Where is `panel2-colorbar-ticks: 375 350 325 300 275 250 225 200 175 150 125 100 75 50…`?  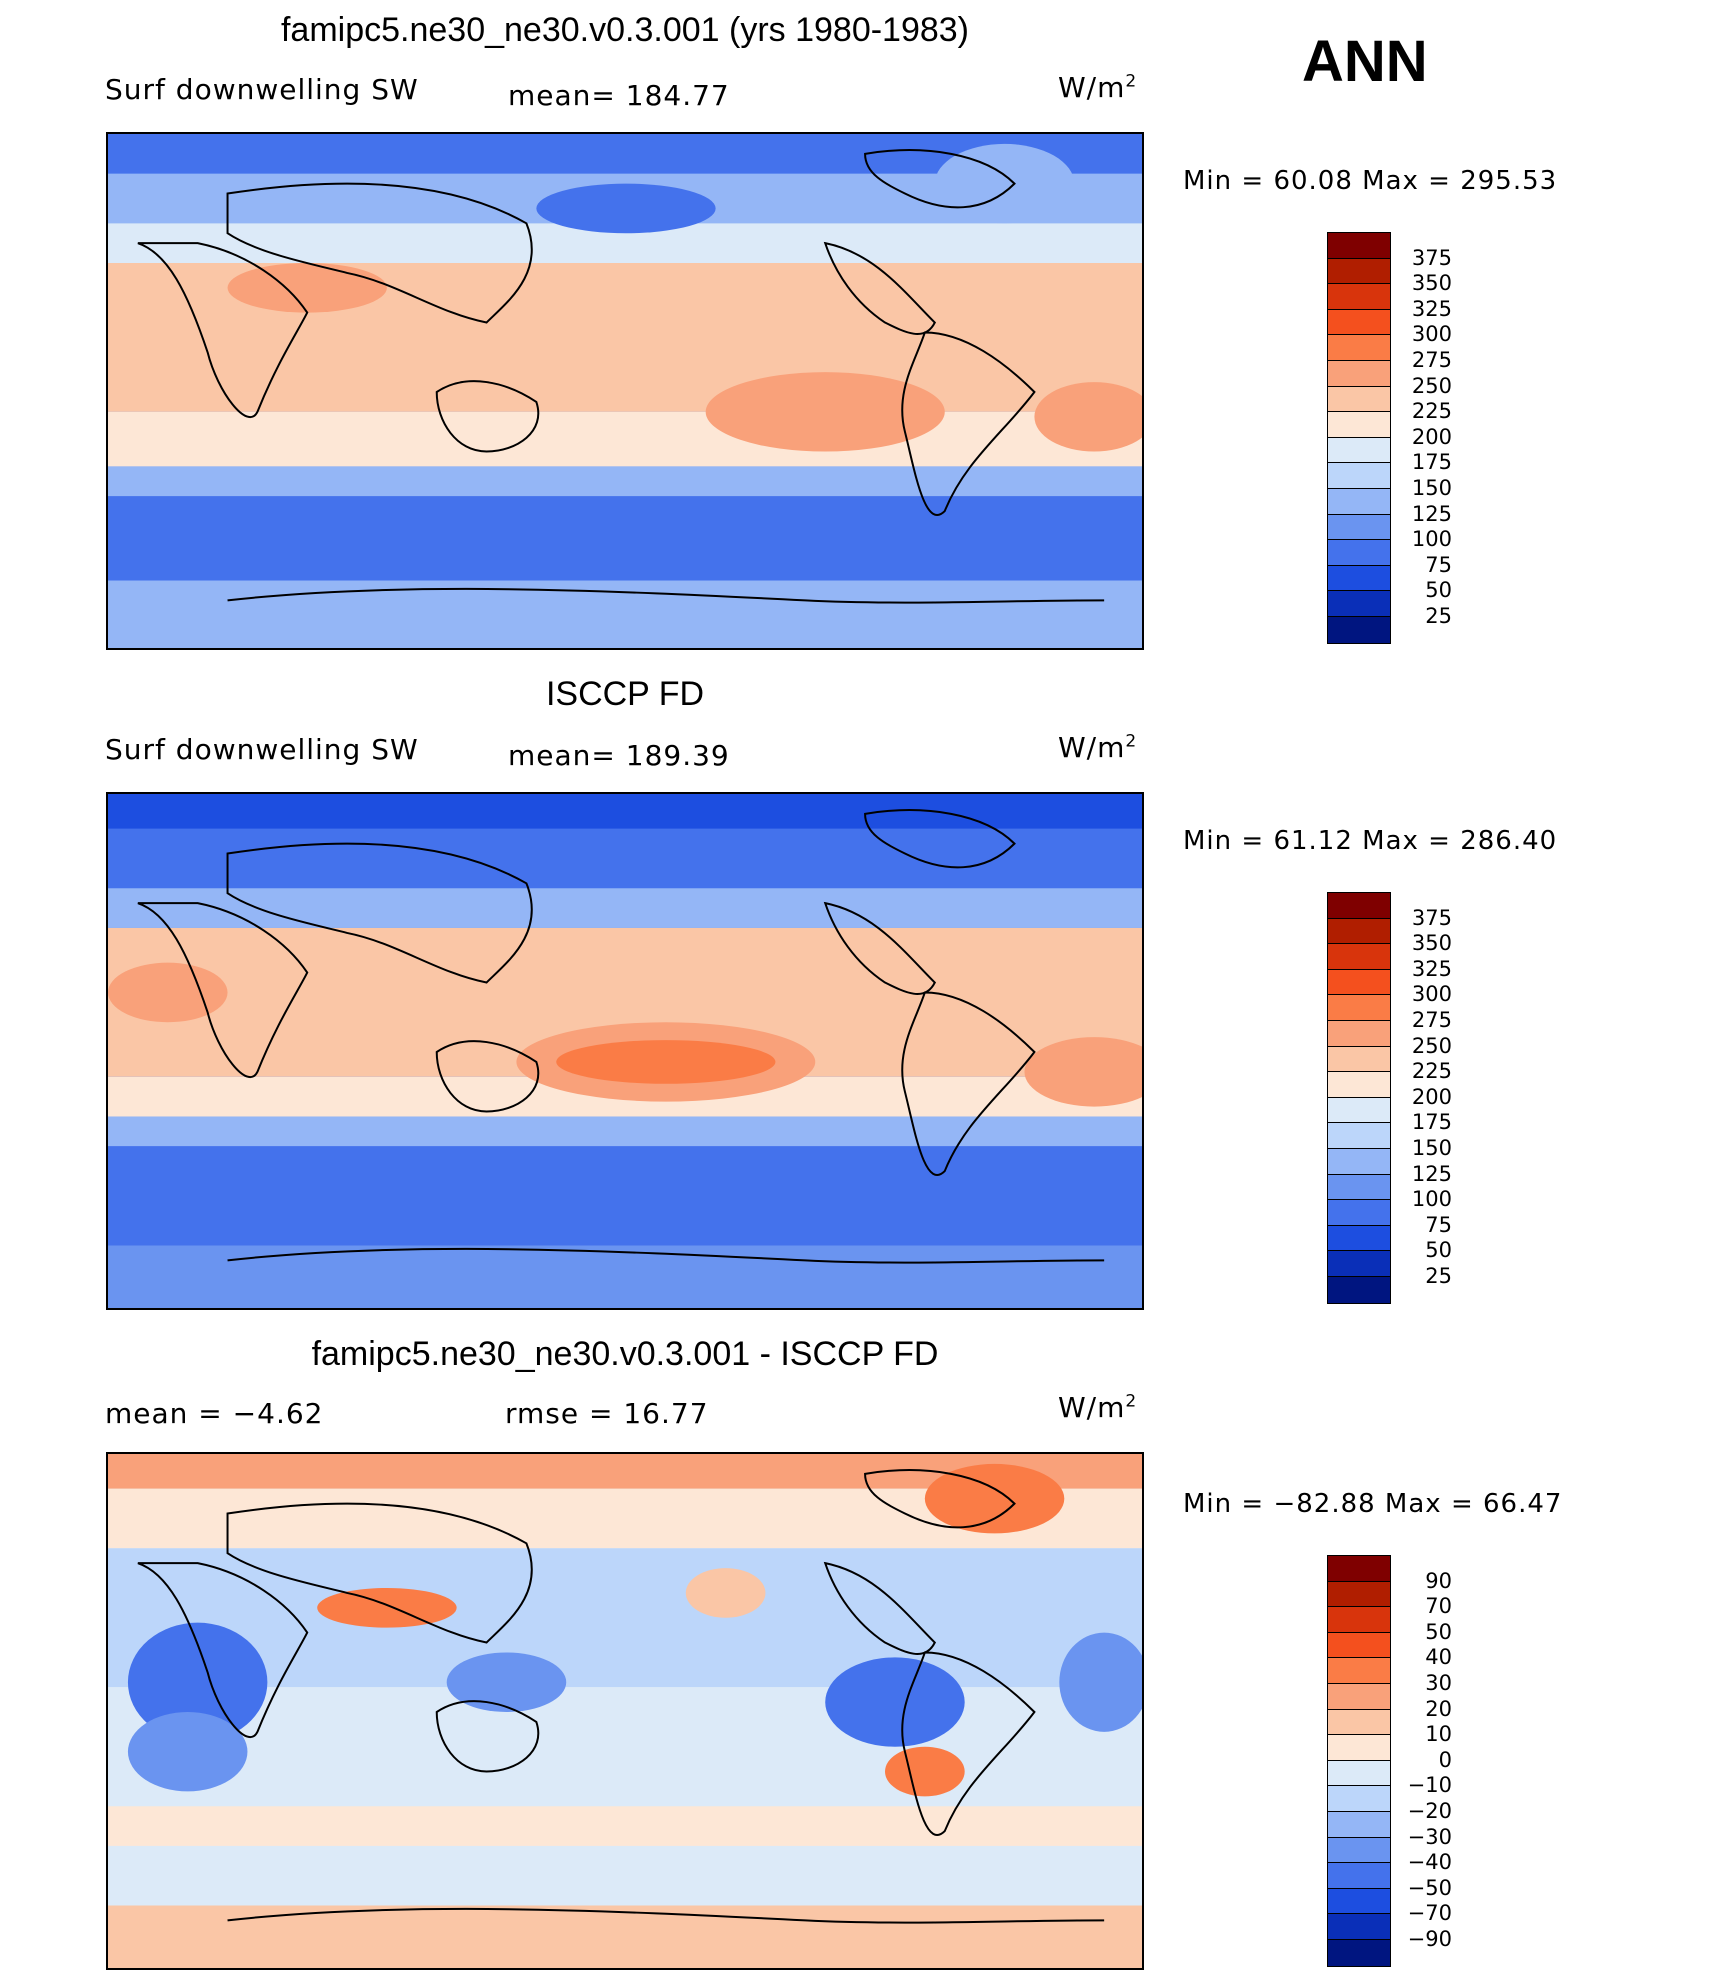
panel2-colorbar-ticks: 375 350 325 300 275 250 225 200 175 150 125 100 75 50… is located at coordinates (1442, 1097).